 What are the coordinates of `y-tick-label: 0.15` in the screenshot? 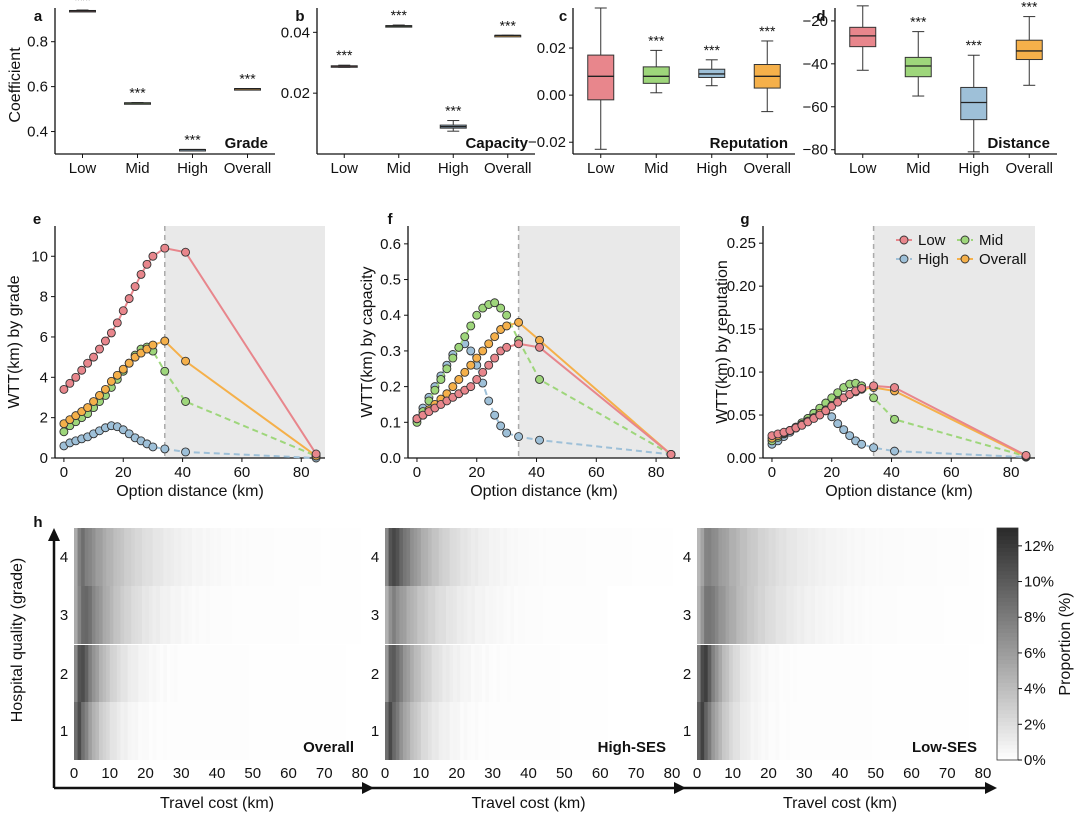 It's located at (741, 329).